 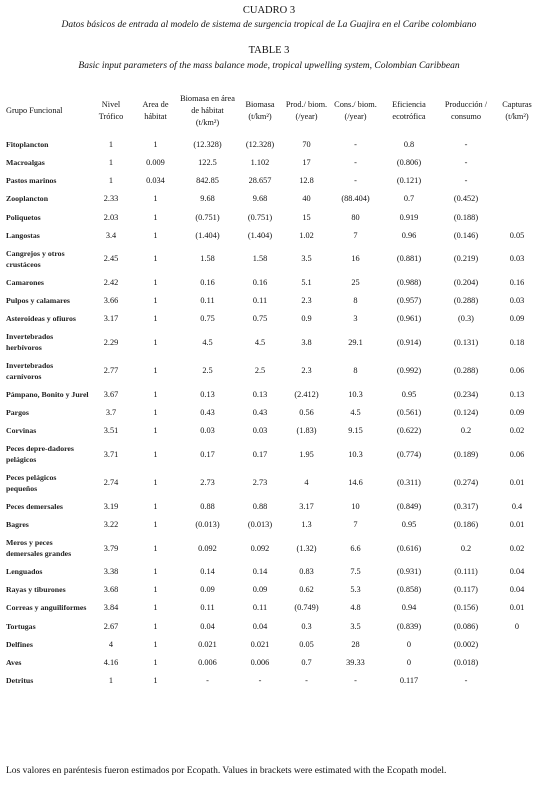 I want to click on table-cell: 0.9, so click(x=306, y=319).